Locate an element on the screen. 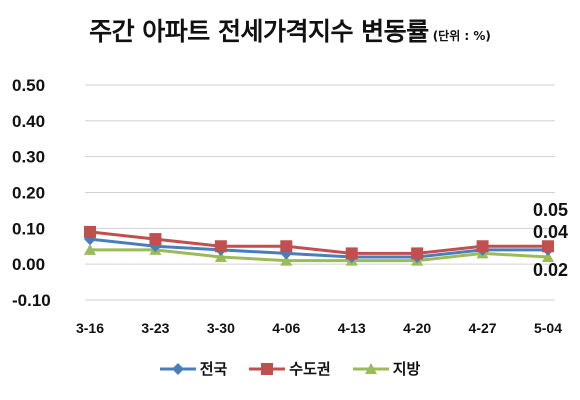  chart-title-text: 주간 아파트 전세가격지수 변동률 is located at coordinates (259, 31).